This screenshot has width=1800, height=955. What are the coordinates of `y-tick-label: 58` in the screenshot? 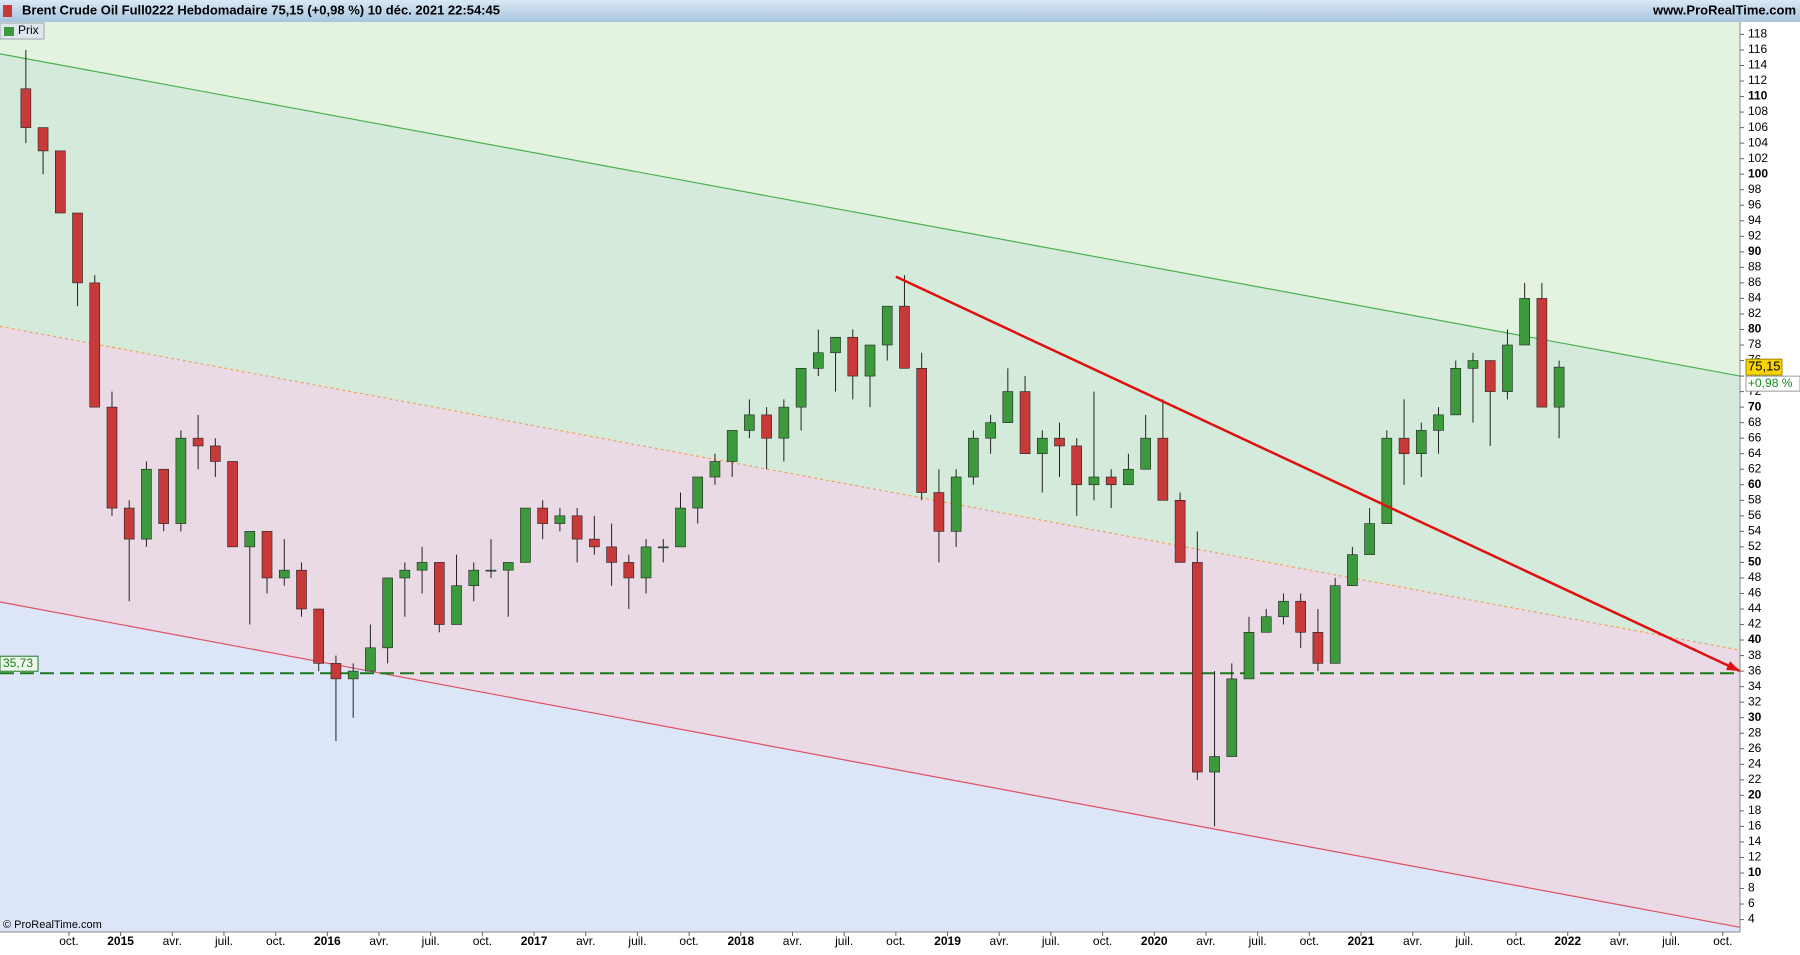 It's located at (1755, 499).